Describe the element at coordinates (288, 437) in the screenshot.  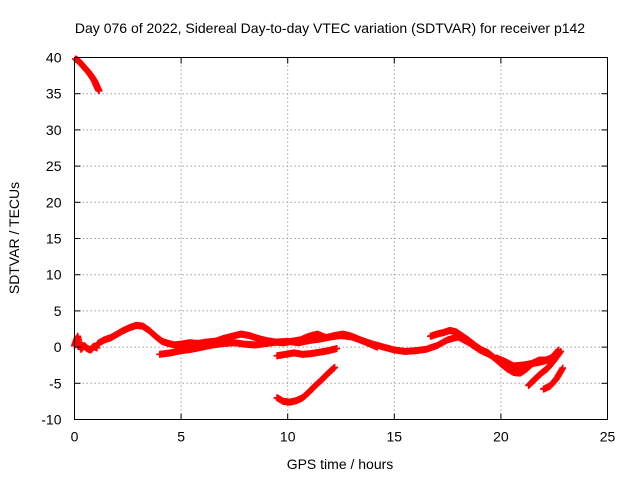
I see `x-tick-label: 10` at that location.